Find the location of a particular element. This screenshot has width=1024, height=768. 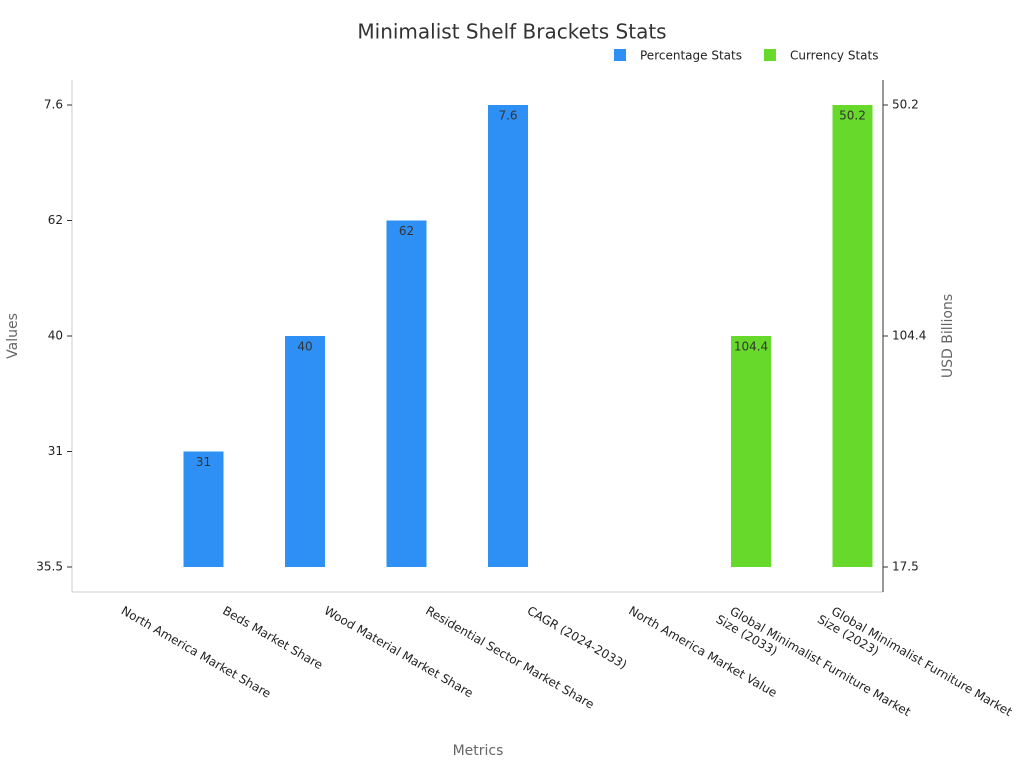

y-tick-label: 35.5 is located at coordinates (49, 567).